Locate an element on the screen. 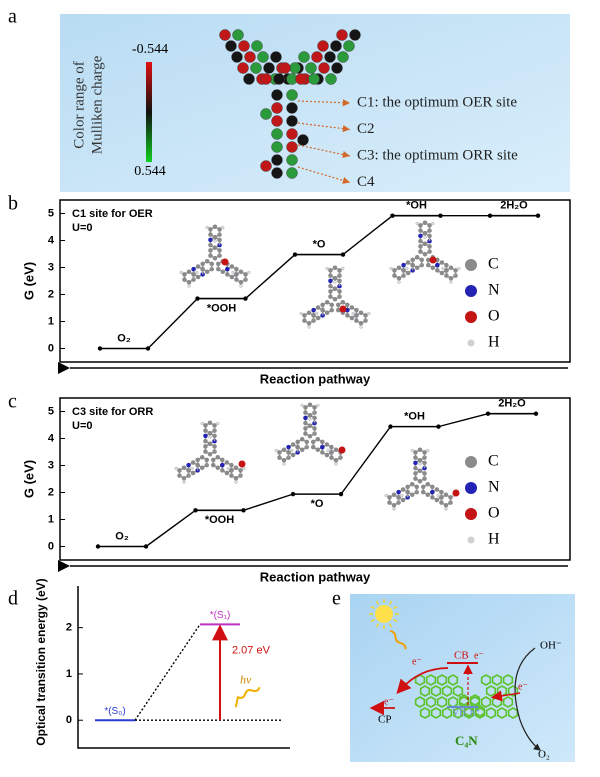 Image resolution: width=600 pixels, height=777 pixels. sun-ray is located at coordinates (395, 620).